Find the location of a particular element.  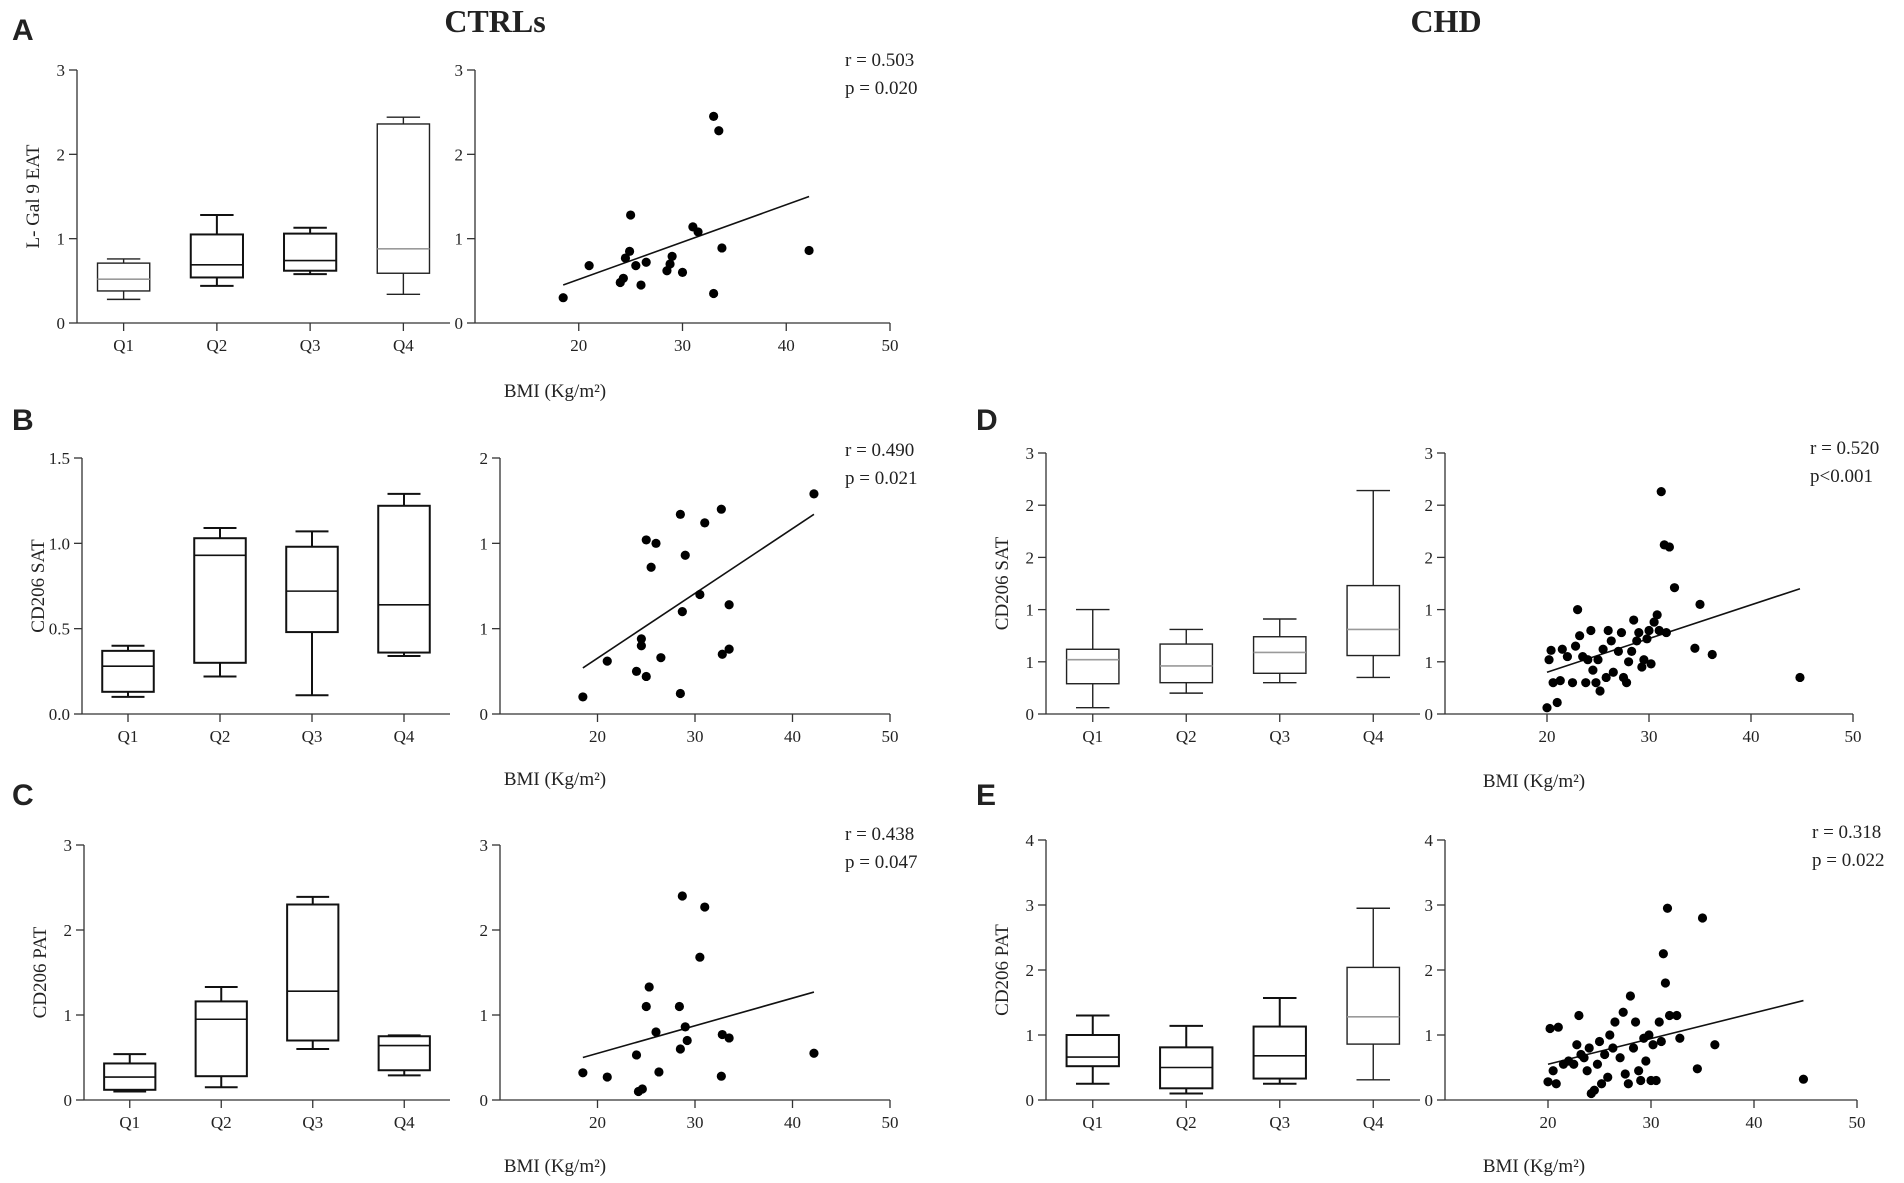

chart-d-box-x-tick-label: Q3 is located at coordinates (1279, 736).